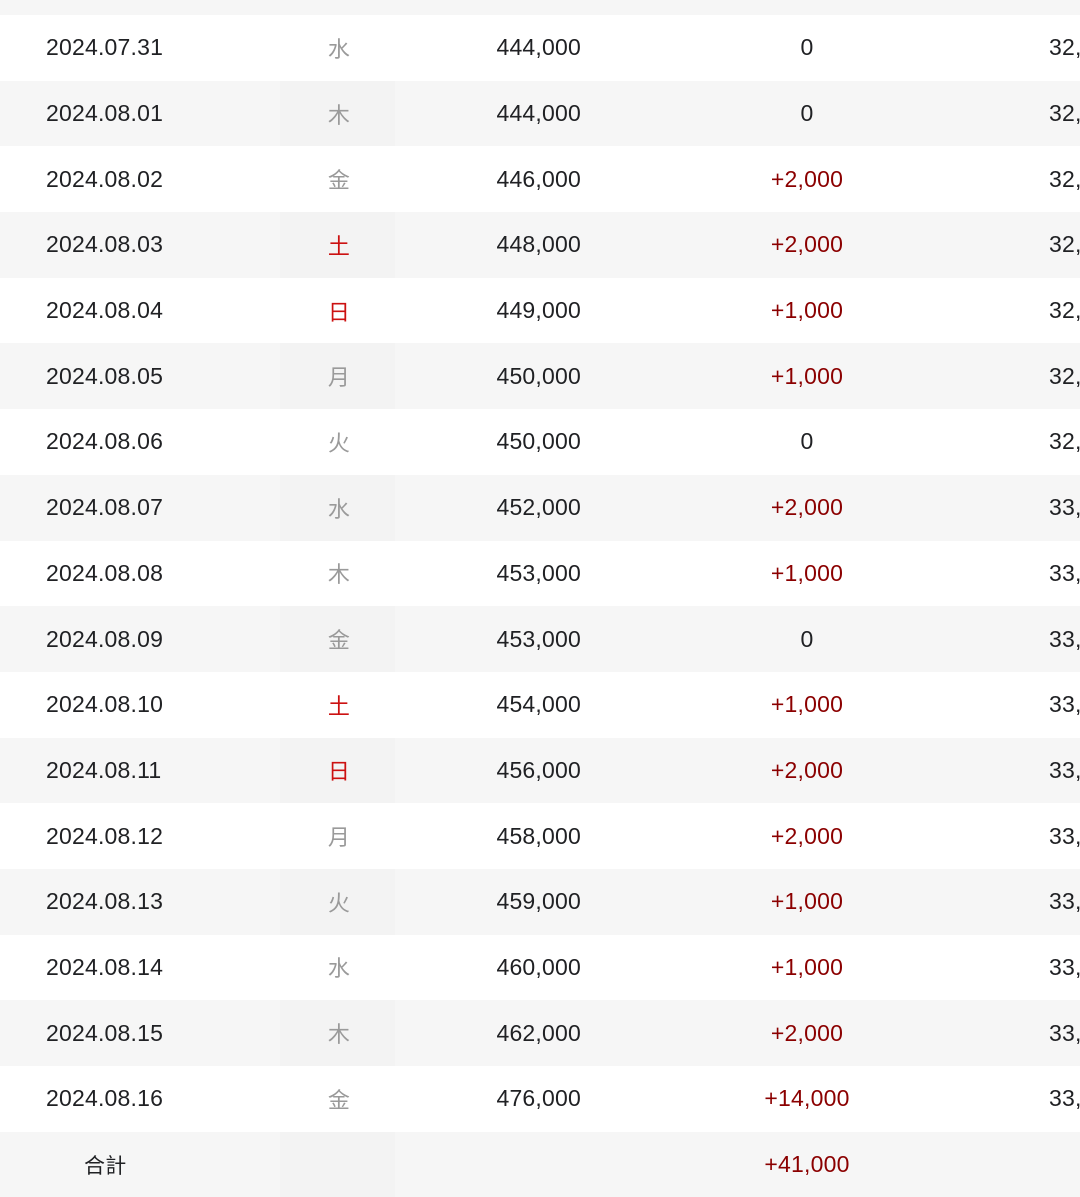 This screenshot has height=1197, width=1080. What do you see at coordinates (540, 7) in the screenshot?
I see `top-strip` at bounding box center [540, 7].